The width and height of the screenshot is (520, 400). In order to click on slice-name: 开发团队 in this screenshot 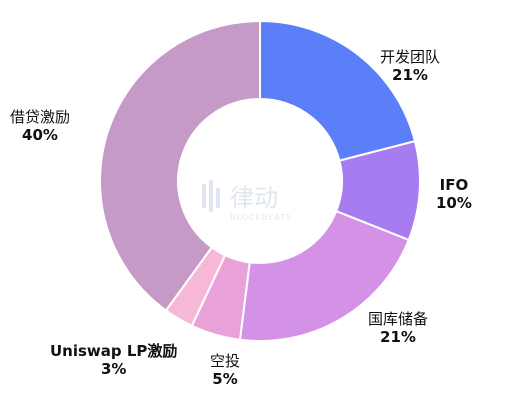, I will do `click(410, 57)`.